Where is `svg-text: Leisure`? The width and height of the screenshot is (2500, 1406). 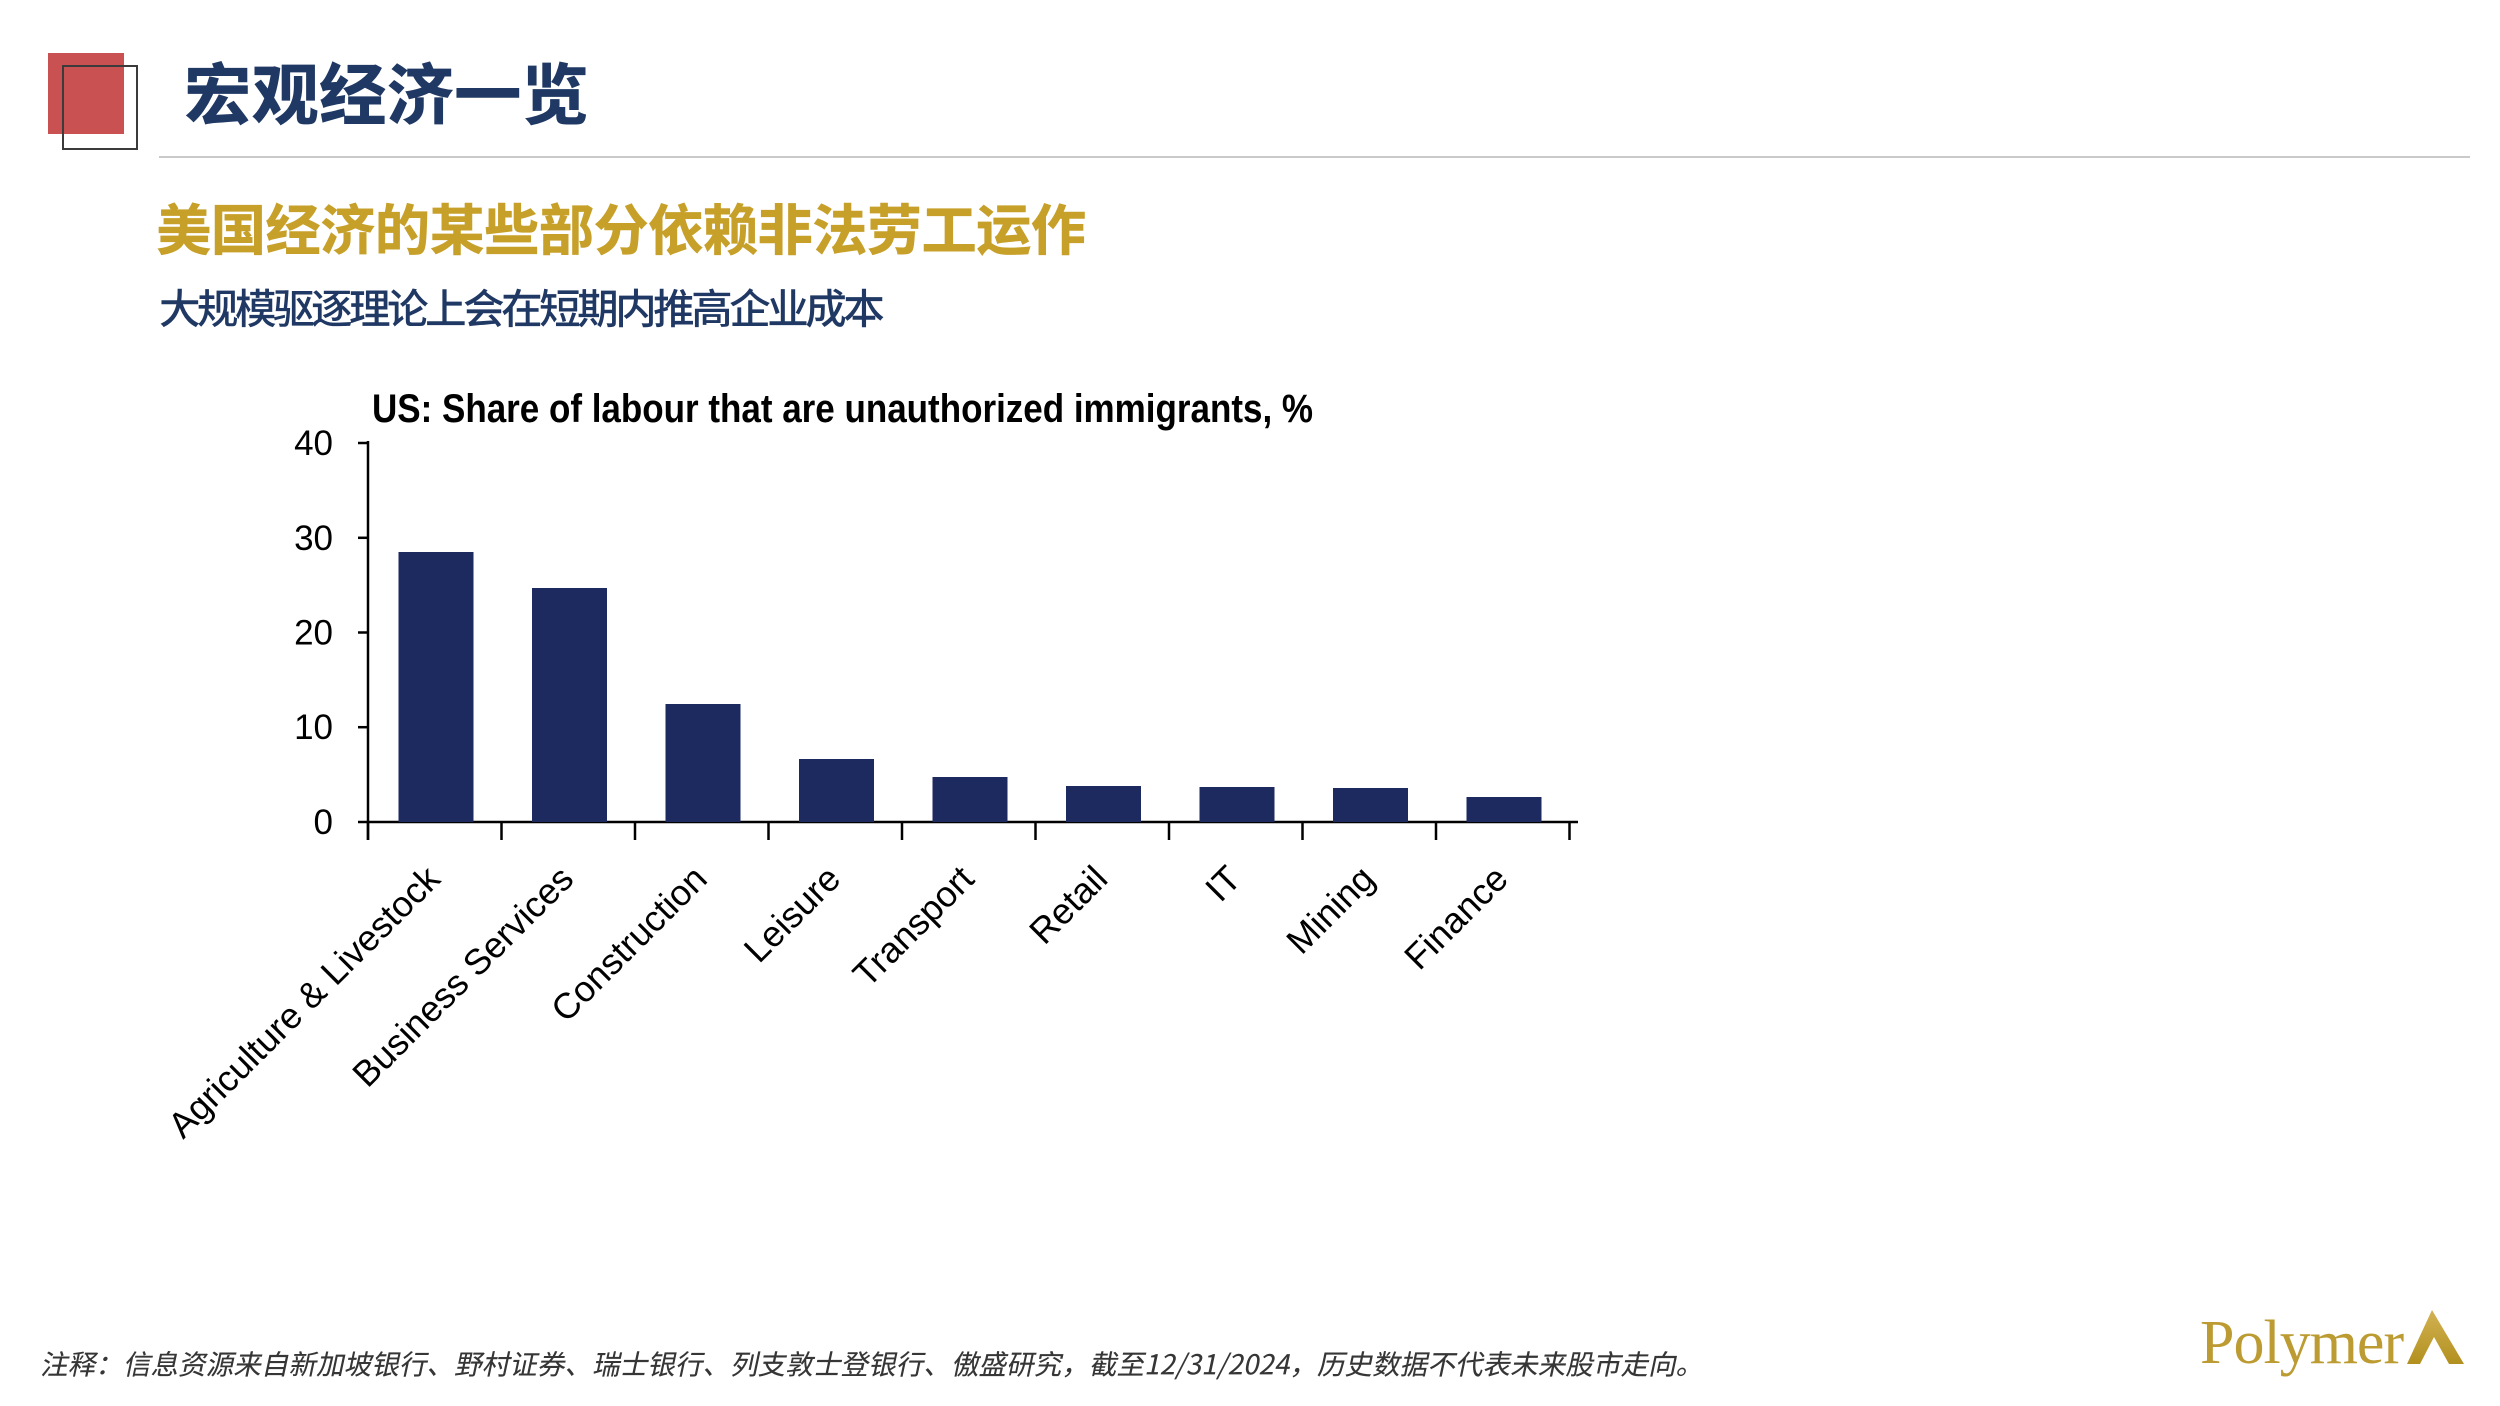
svg-text: Leisure is located at coordinates (792, 914).